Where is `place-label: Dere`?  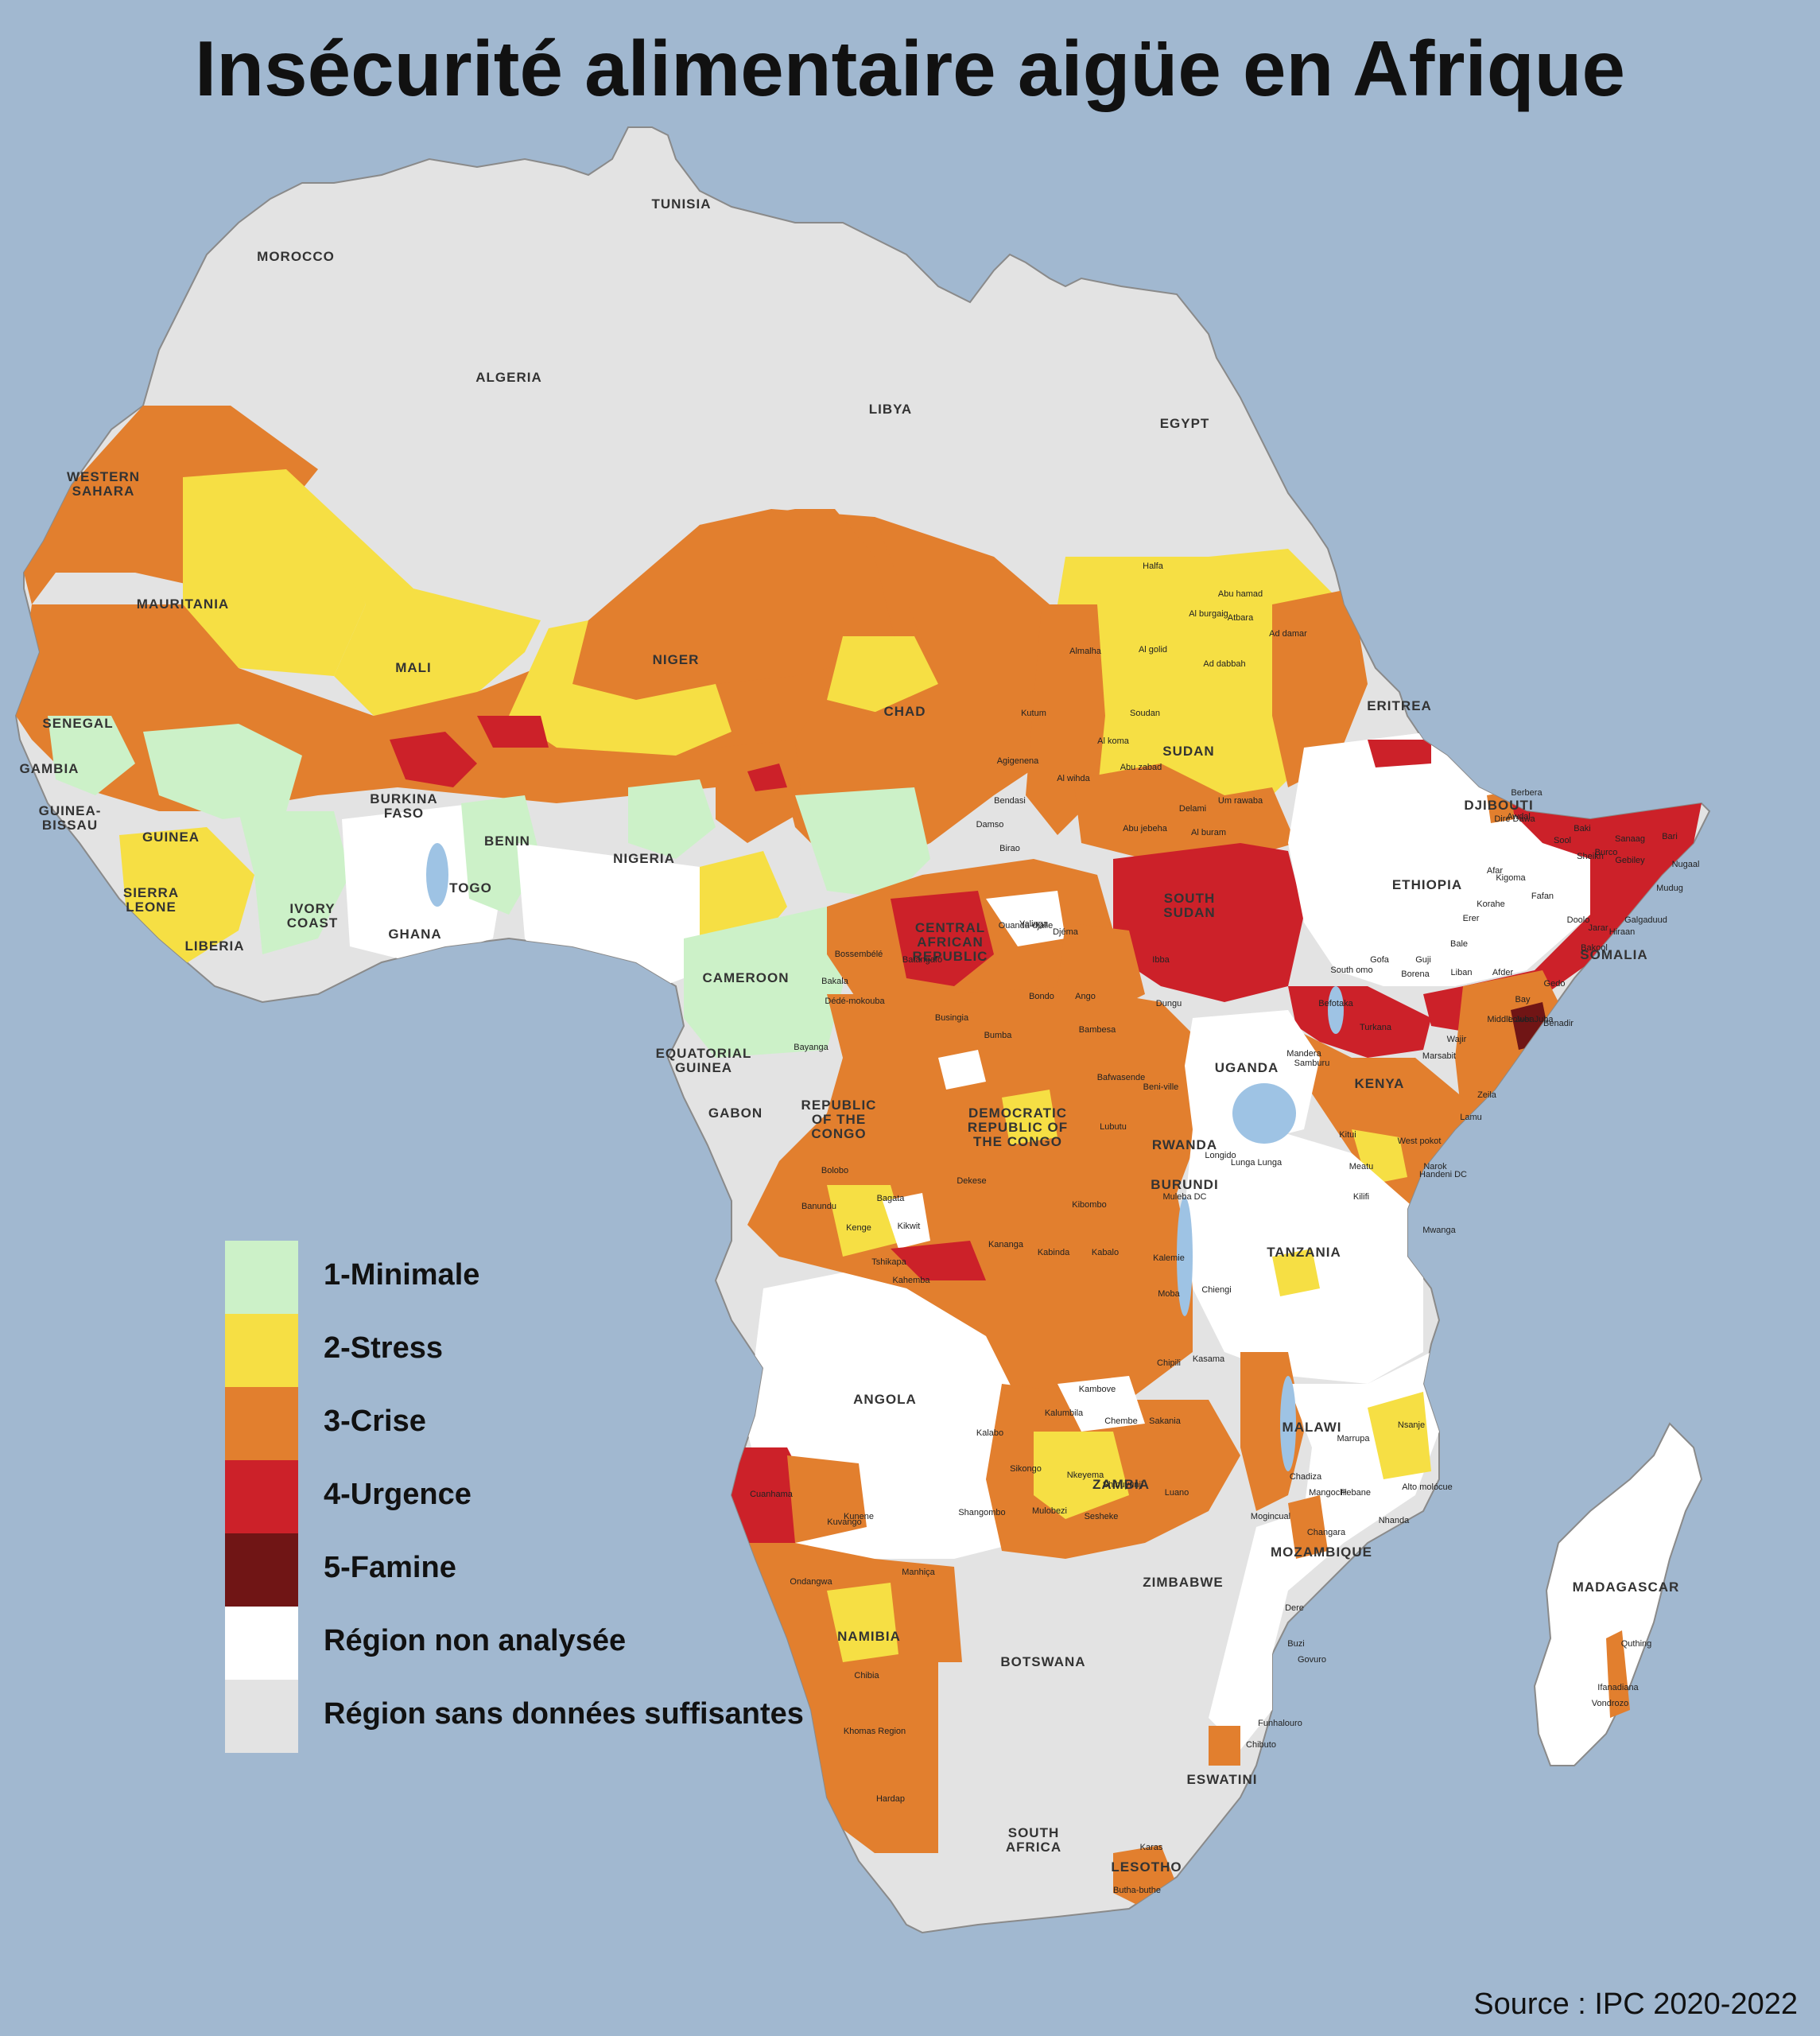
place-label: Dere is located at coordinates (1294, 1608).